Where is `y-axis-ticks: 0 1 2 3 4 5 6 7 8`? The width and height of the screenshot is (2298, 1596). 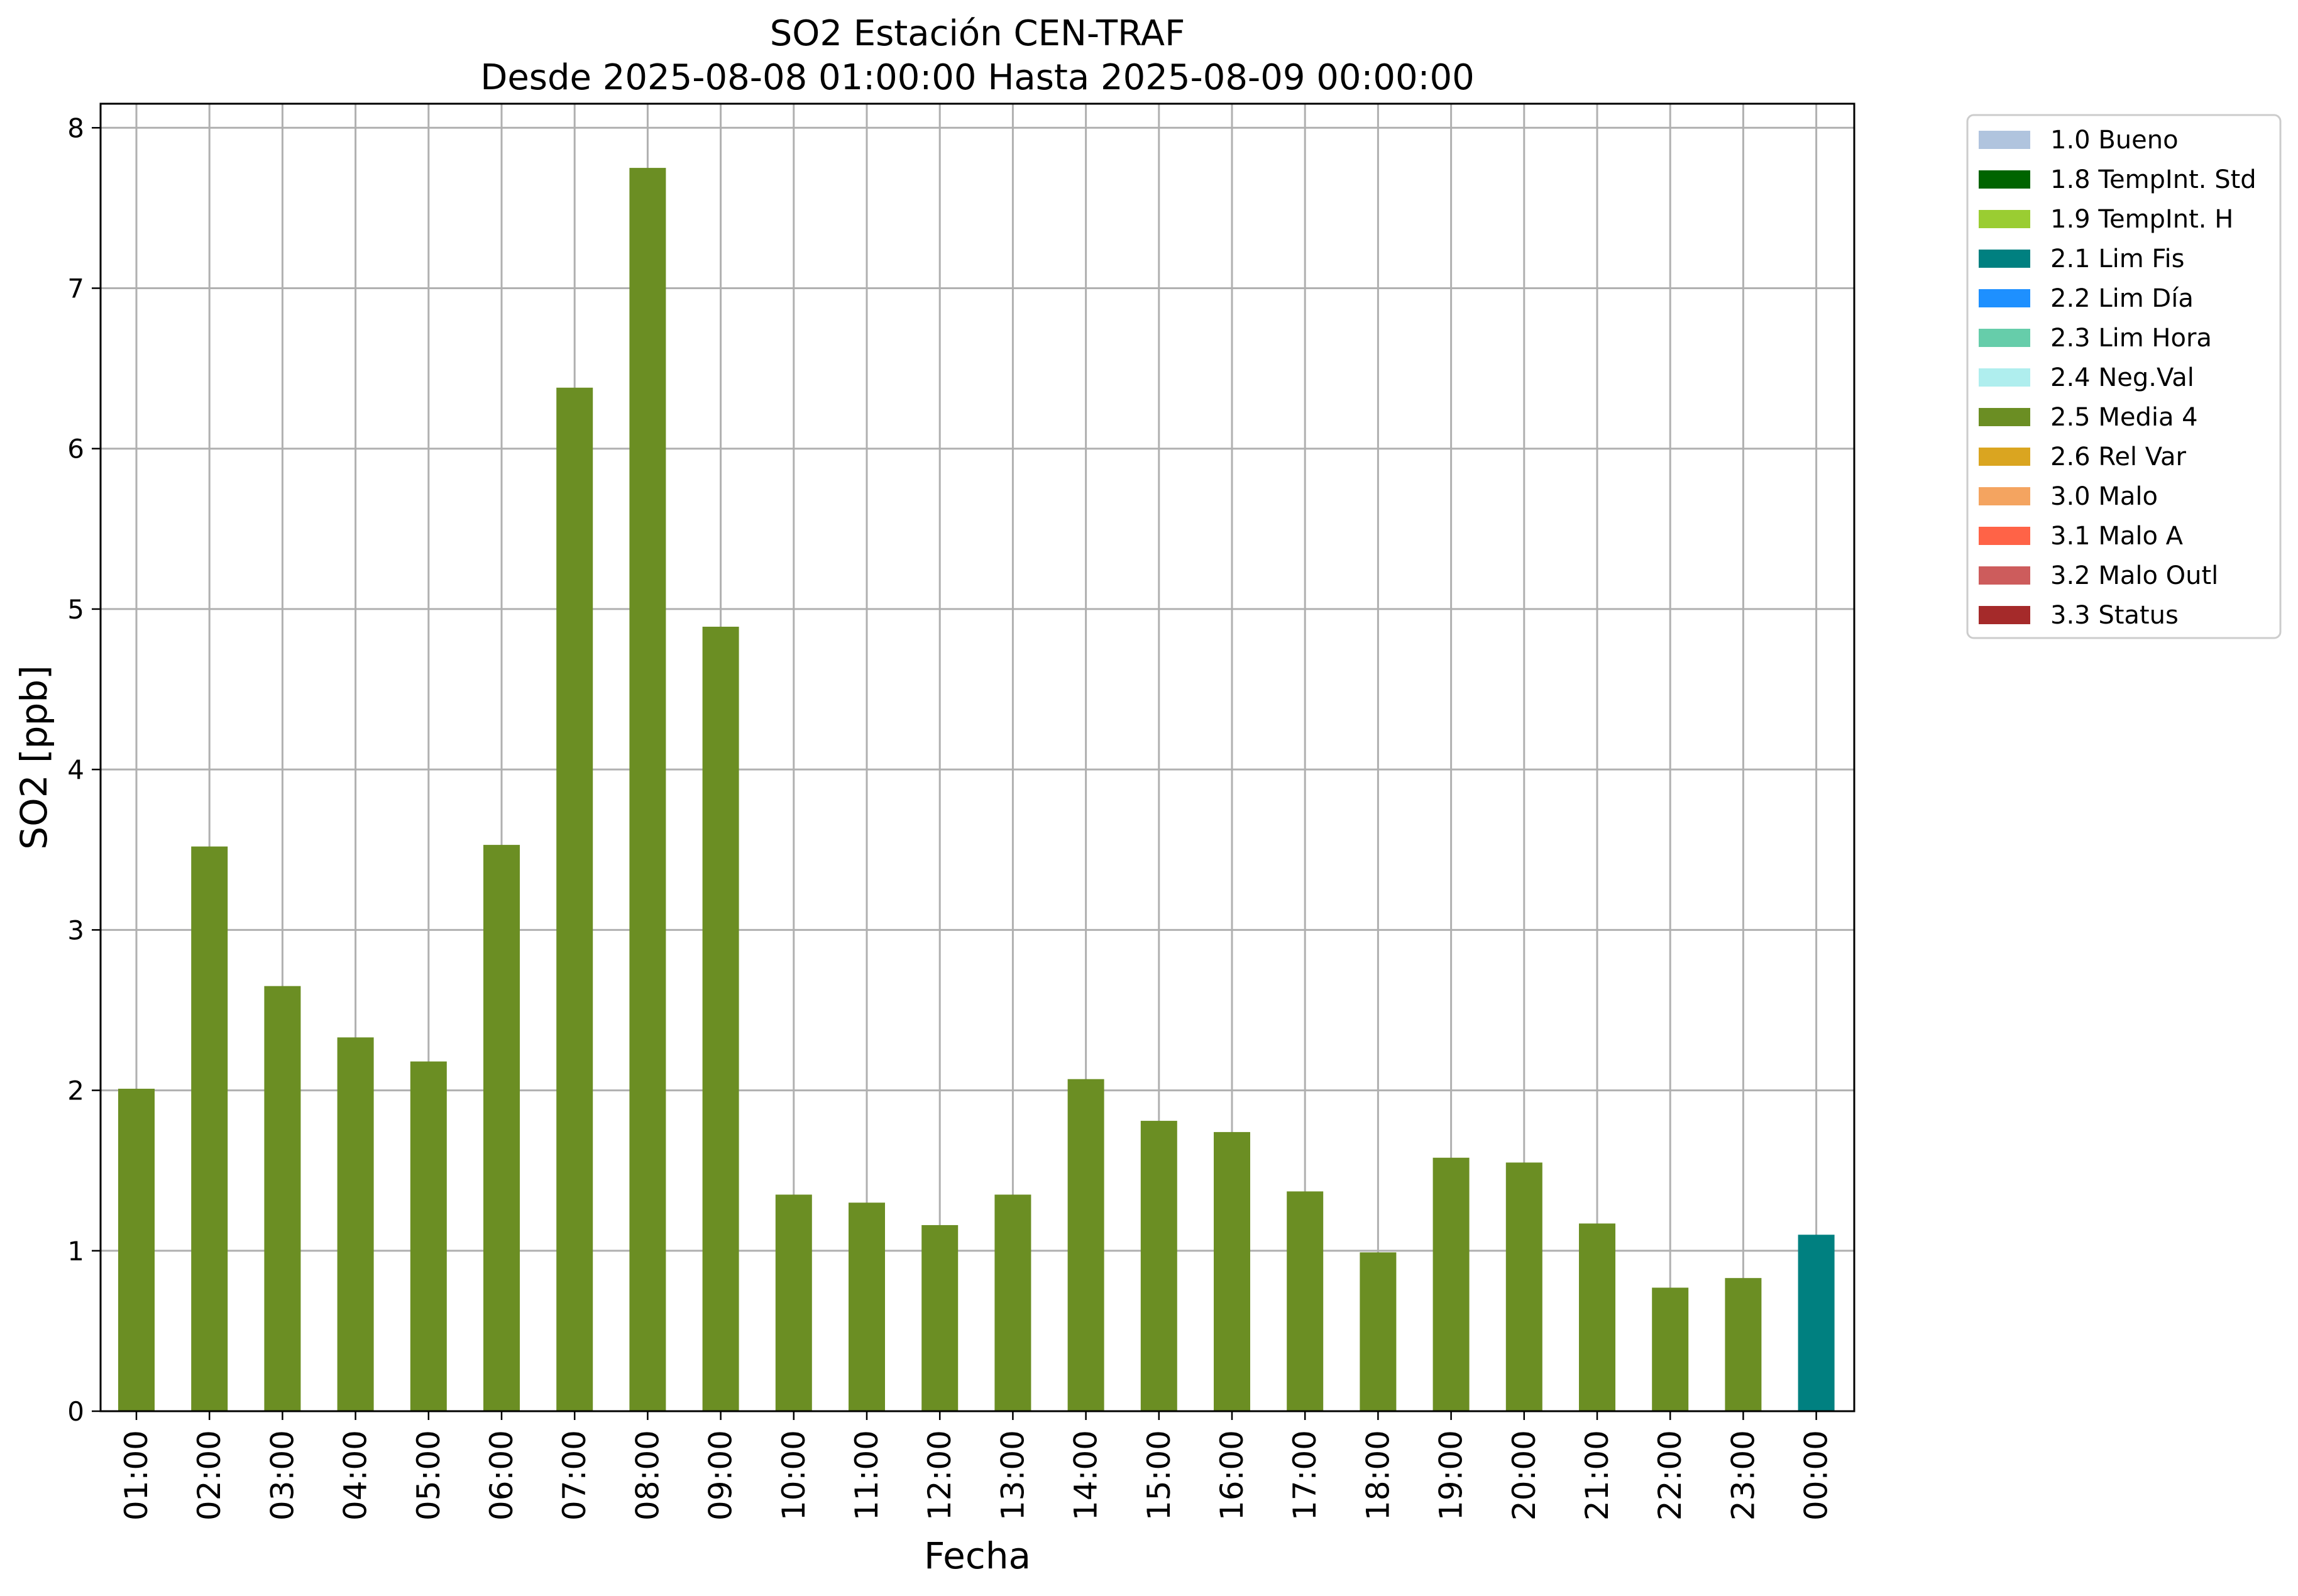
y-axis-ticks: 0 1 2 3 4 5 6 7 8 is located at coordinates (84, 770).